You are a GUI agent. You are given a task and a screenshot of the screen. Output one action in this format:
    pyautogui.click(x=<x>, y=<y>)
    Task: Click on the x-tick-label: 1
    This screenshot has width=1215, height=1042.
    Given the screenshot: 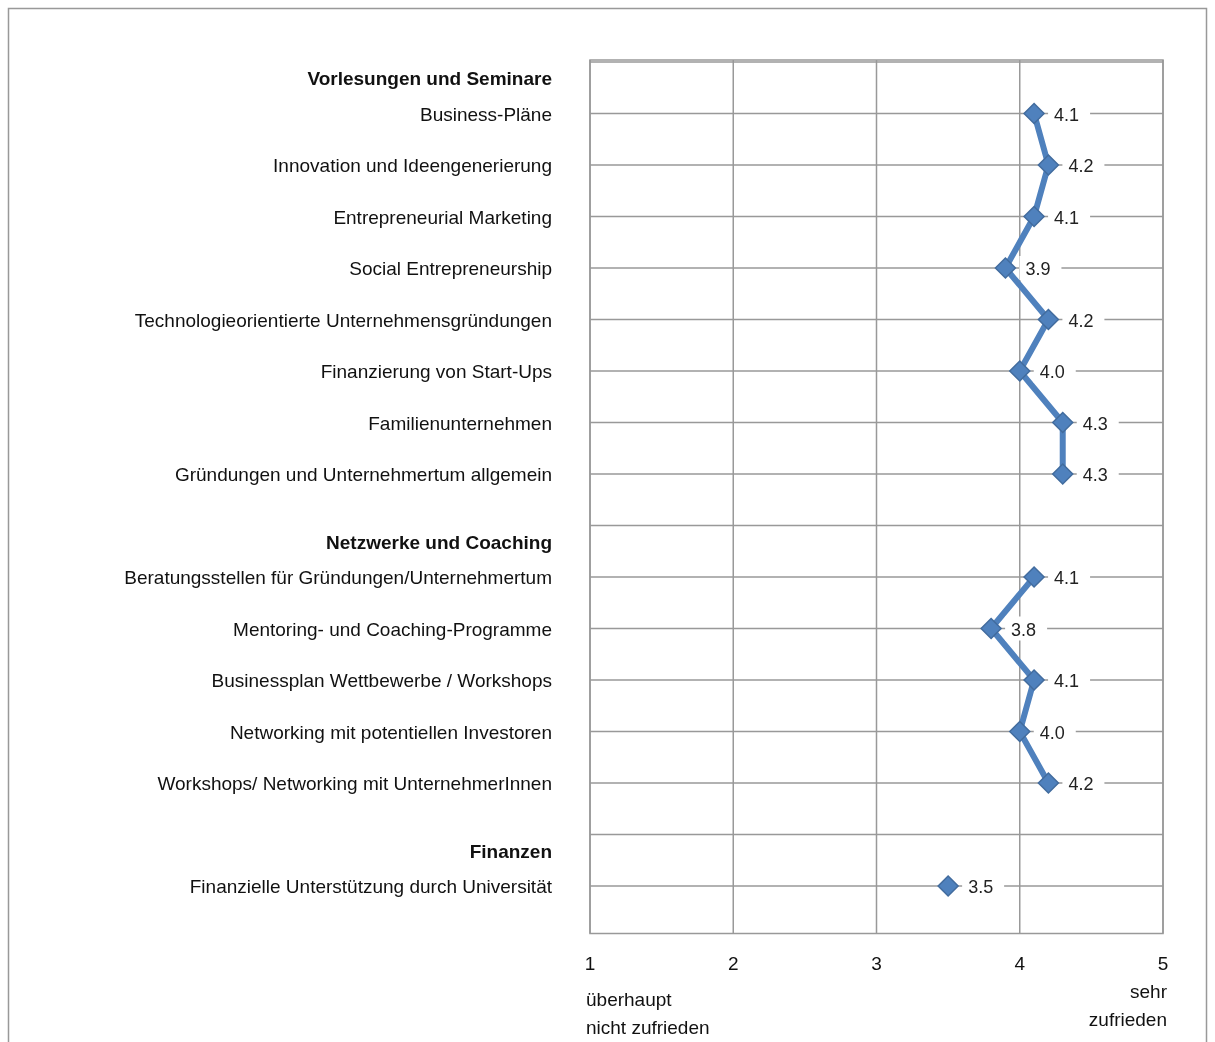 What is the action you would take?
    pyautogui.click(x=590, y=963)
    